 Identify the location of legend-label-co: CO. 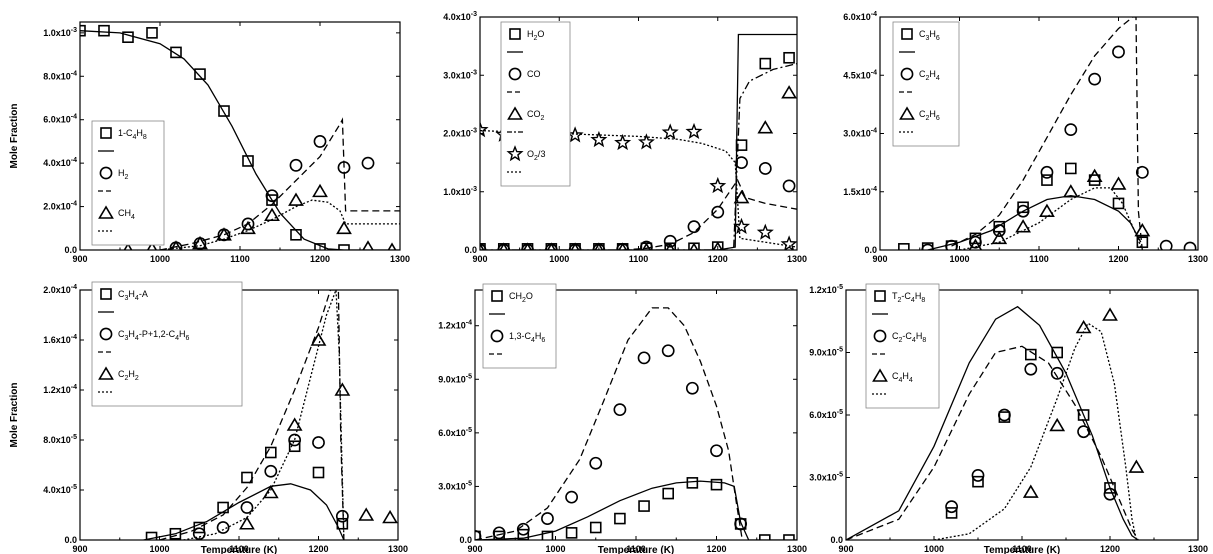
(534, 74).